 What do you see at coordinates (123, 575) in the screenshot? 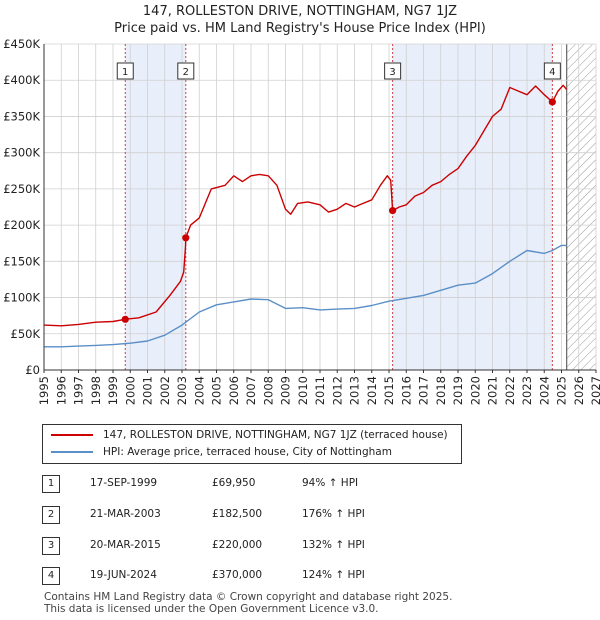
I see `sale-date: 19-JUN-2024` at bounding box center [123, 575].